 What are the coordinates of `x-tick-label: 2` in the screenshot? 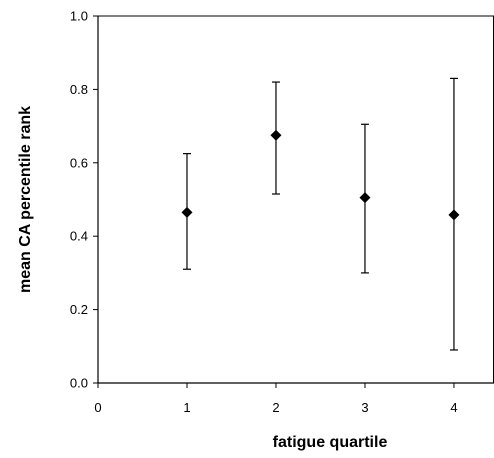 It's located at (275, 407).